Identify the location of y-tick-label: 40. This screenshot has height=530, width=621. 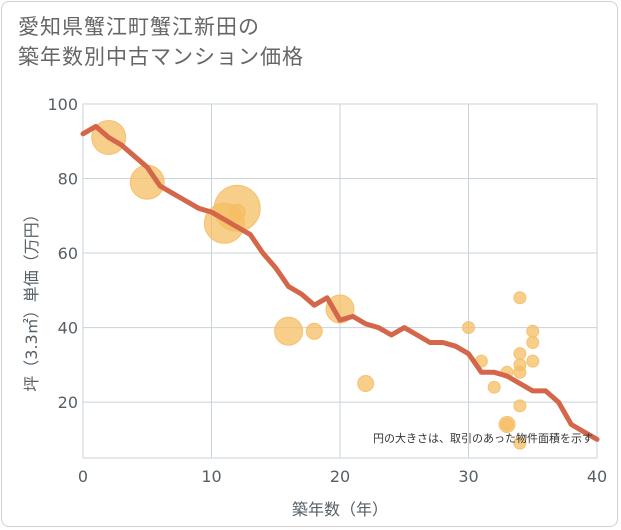
(68, 328).